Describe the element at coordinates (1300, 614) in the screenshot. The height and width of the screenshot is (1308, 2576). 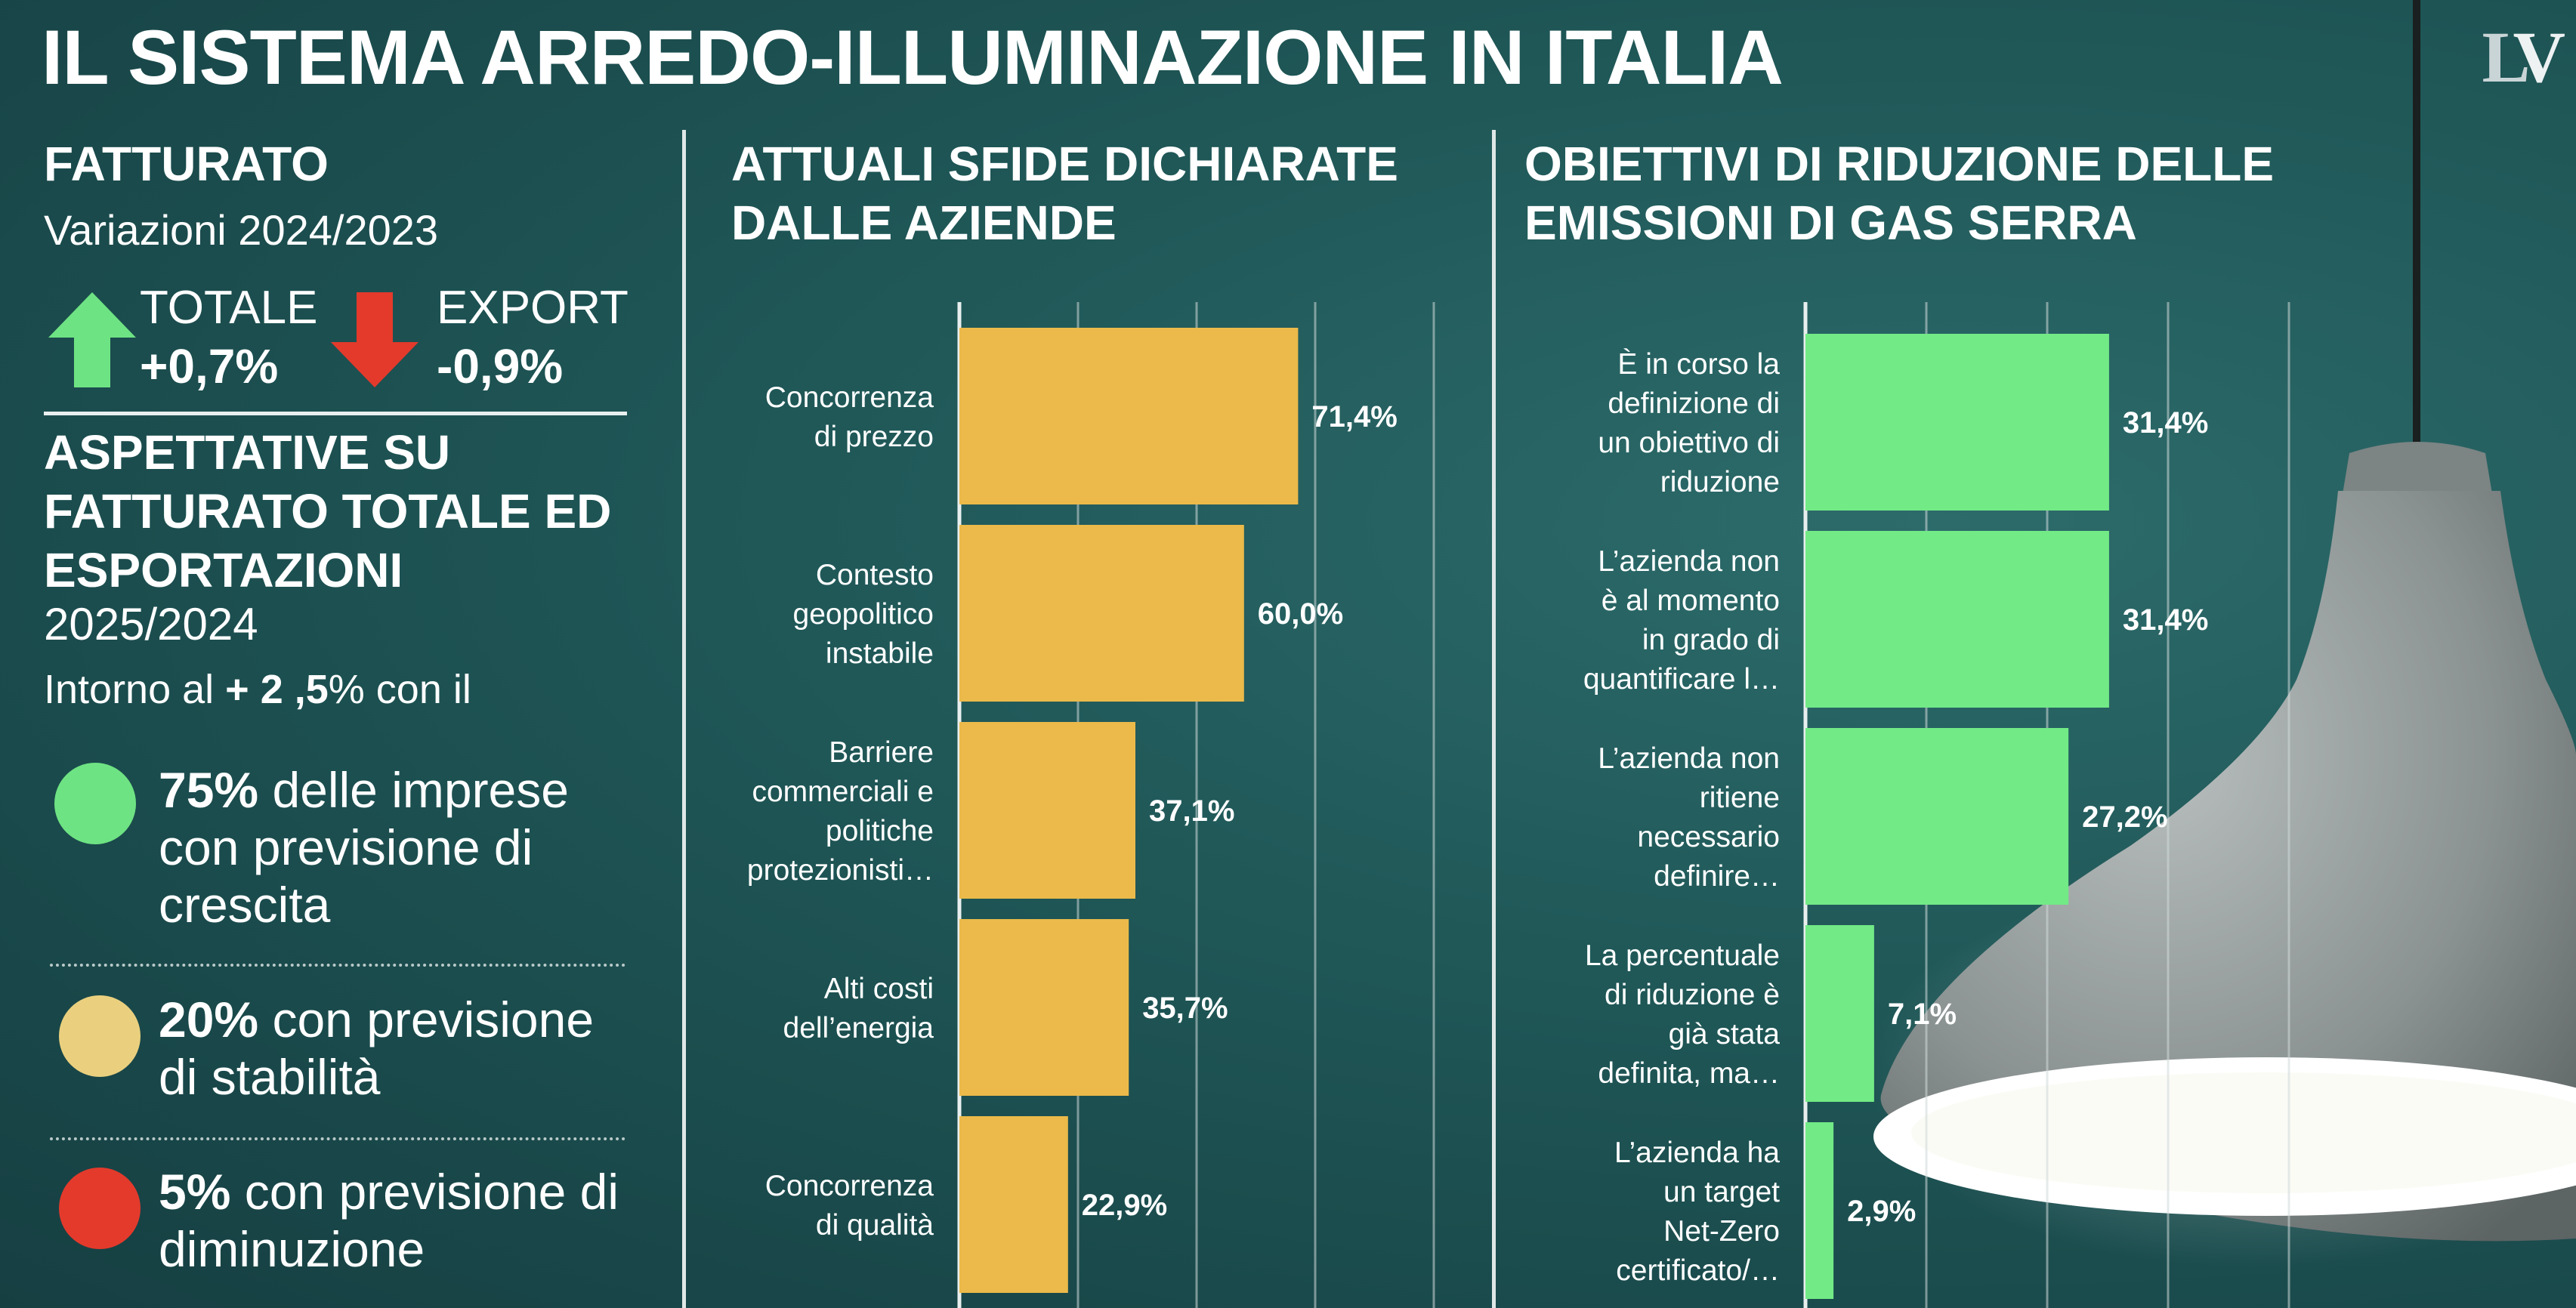
I see `data-label: 60,0%` at that location.